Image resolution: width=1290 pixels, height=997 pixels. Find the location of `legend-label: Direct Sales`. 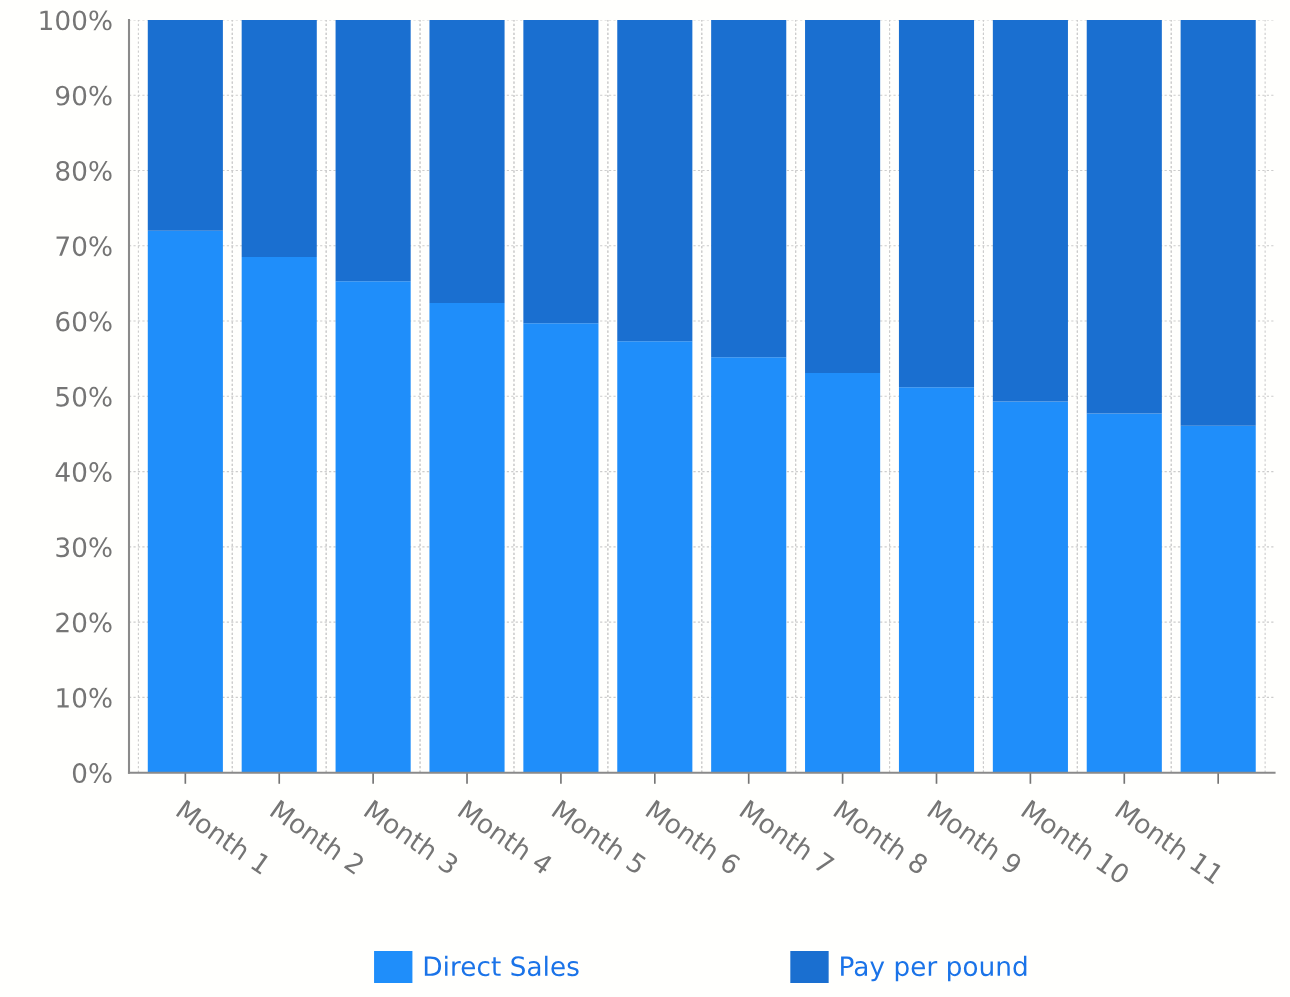

legend-label: Direct Sales is located at coordinates (501, 966).